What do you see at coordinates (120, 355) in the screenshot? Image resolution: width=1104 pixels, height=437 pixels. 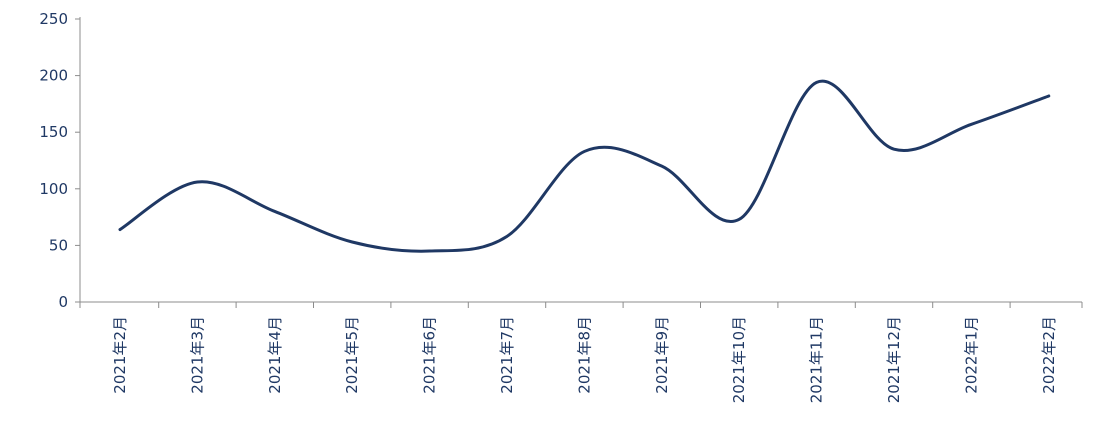 I see `x-tick-label: 2021年2月` at bounding box center [120, 355].